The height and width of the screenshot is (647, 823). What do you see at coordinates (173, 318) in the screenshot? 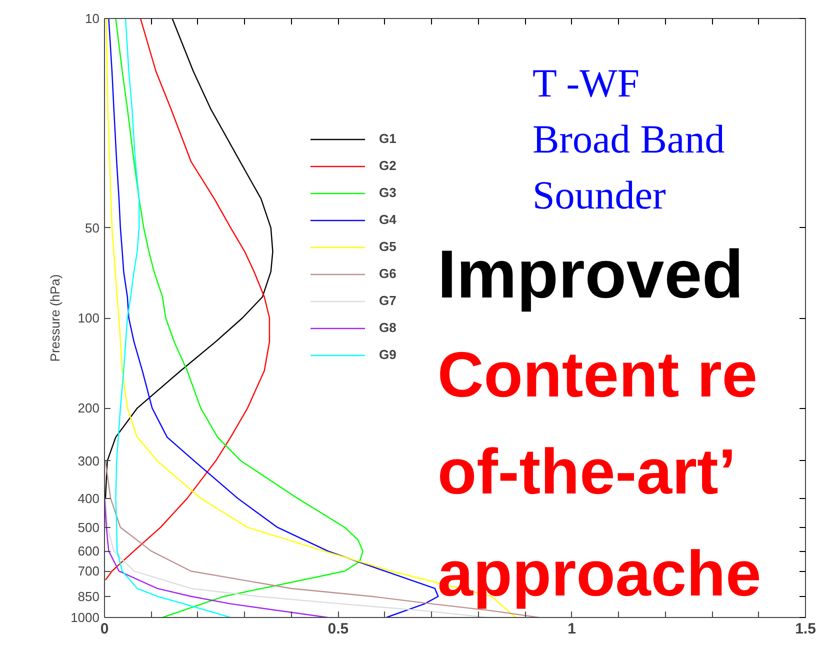
I see `line-series` at bounding box center [173, 318].